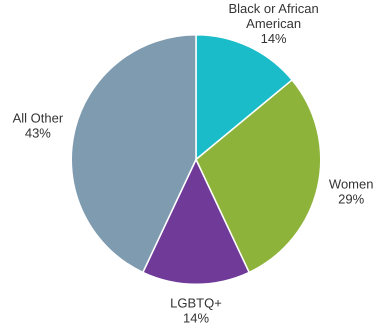 The height and width of the screenshot is (329, 392). I want to click on slice-label: All Other, so click(38, 118).